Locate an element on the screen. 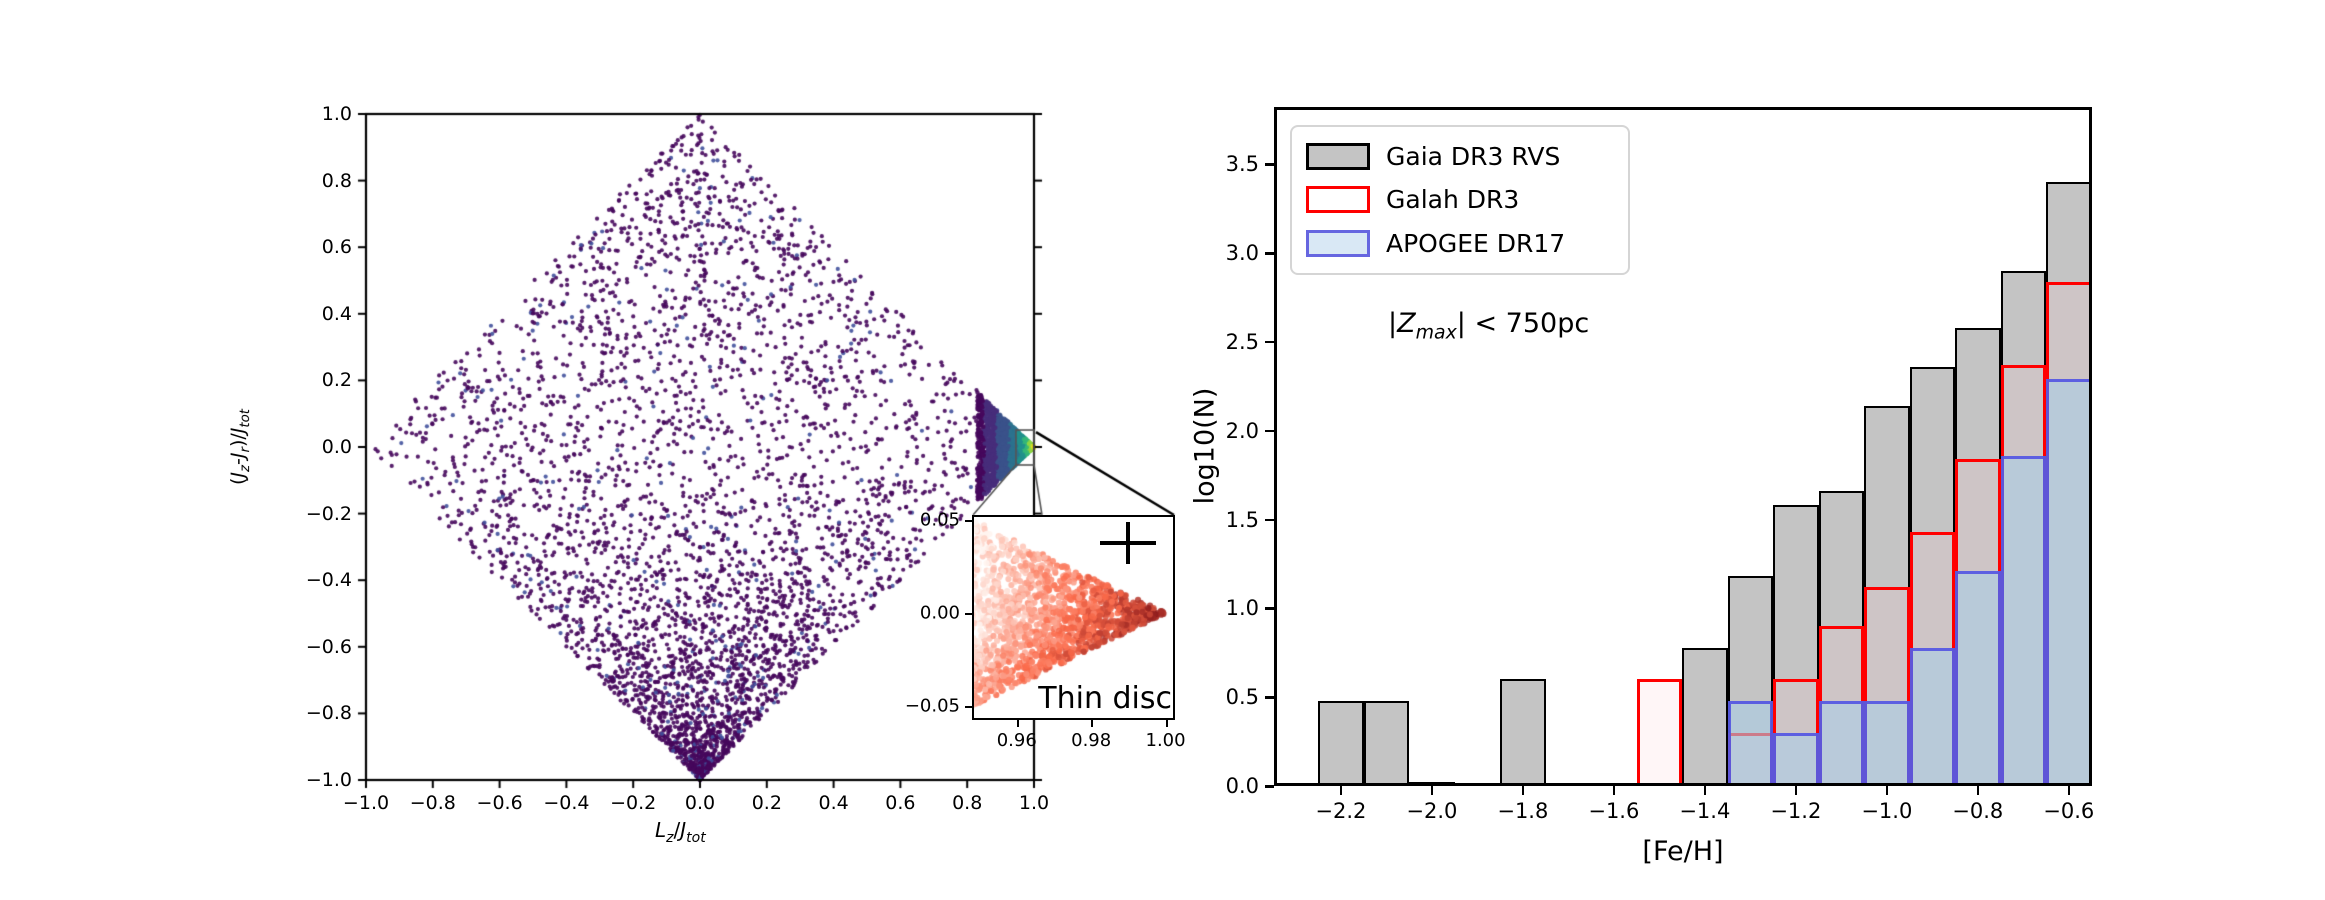  right-spine-top is located at coordinates (1683, 108).